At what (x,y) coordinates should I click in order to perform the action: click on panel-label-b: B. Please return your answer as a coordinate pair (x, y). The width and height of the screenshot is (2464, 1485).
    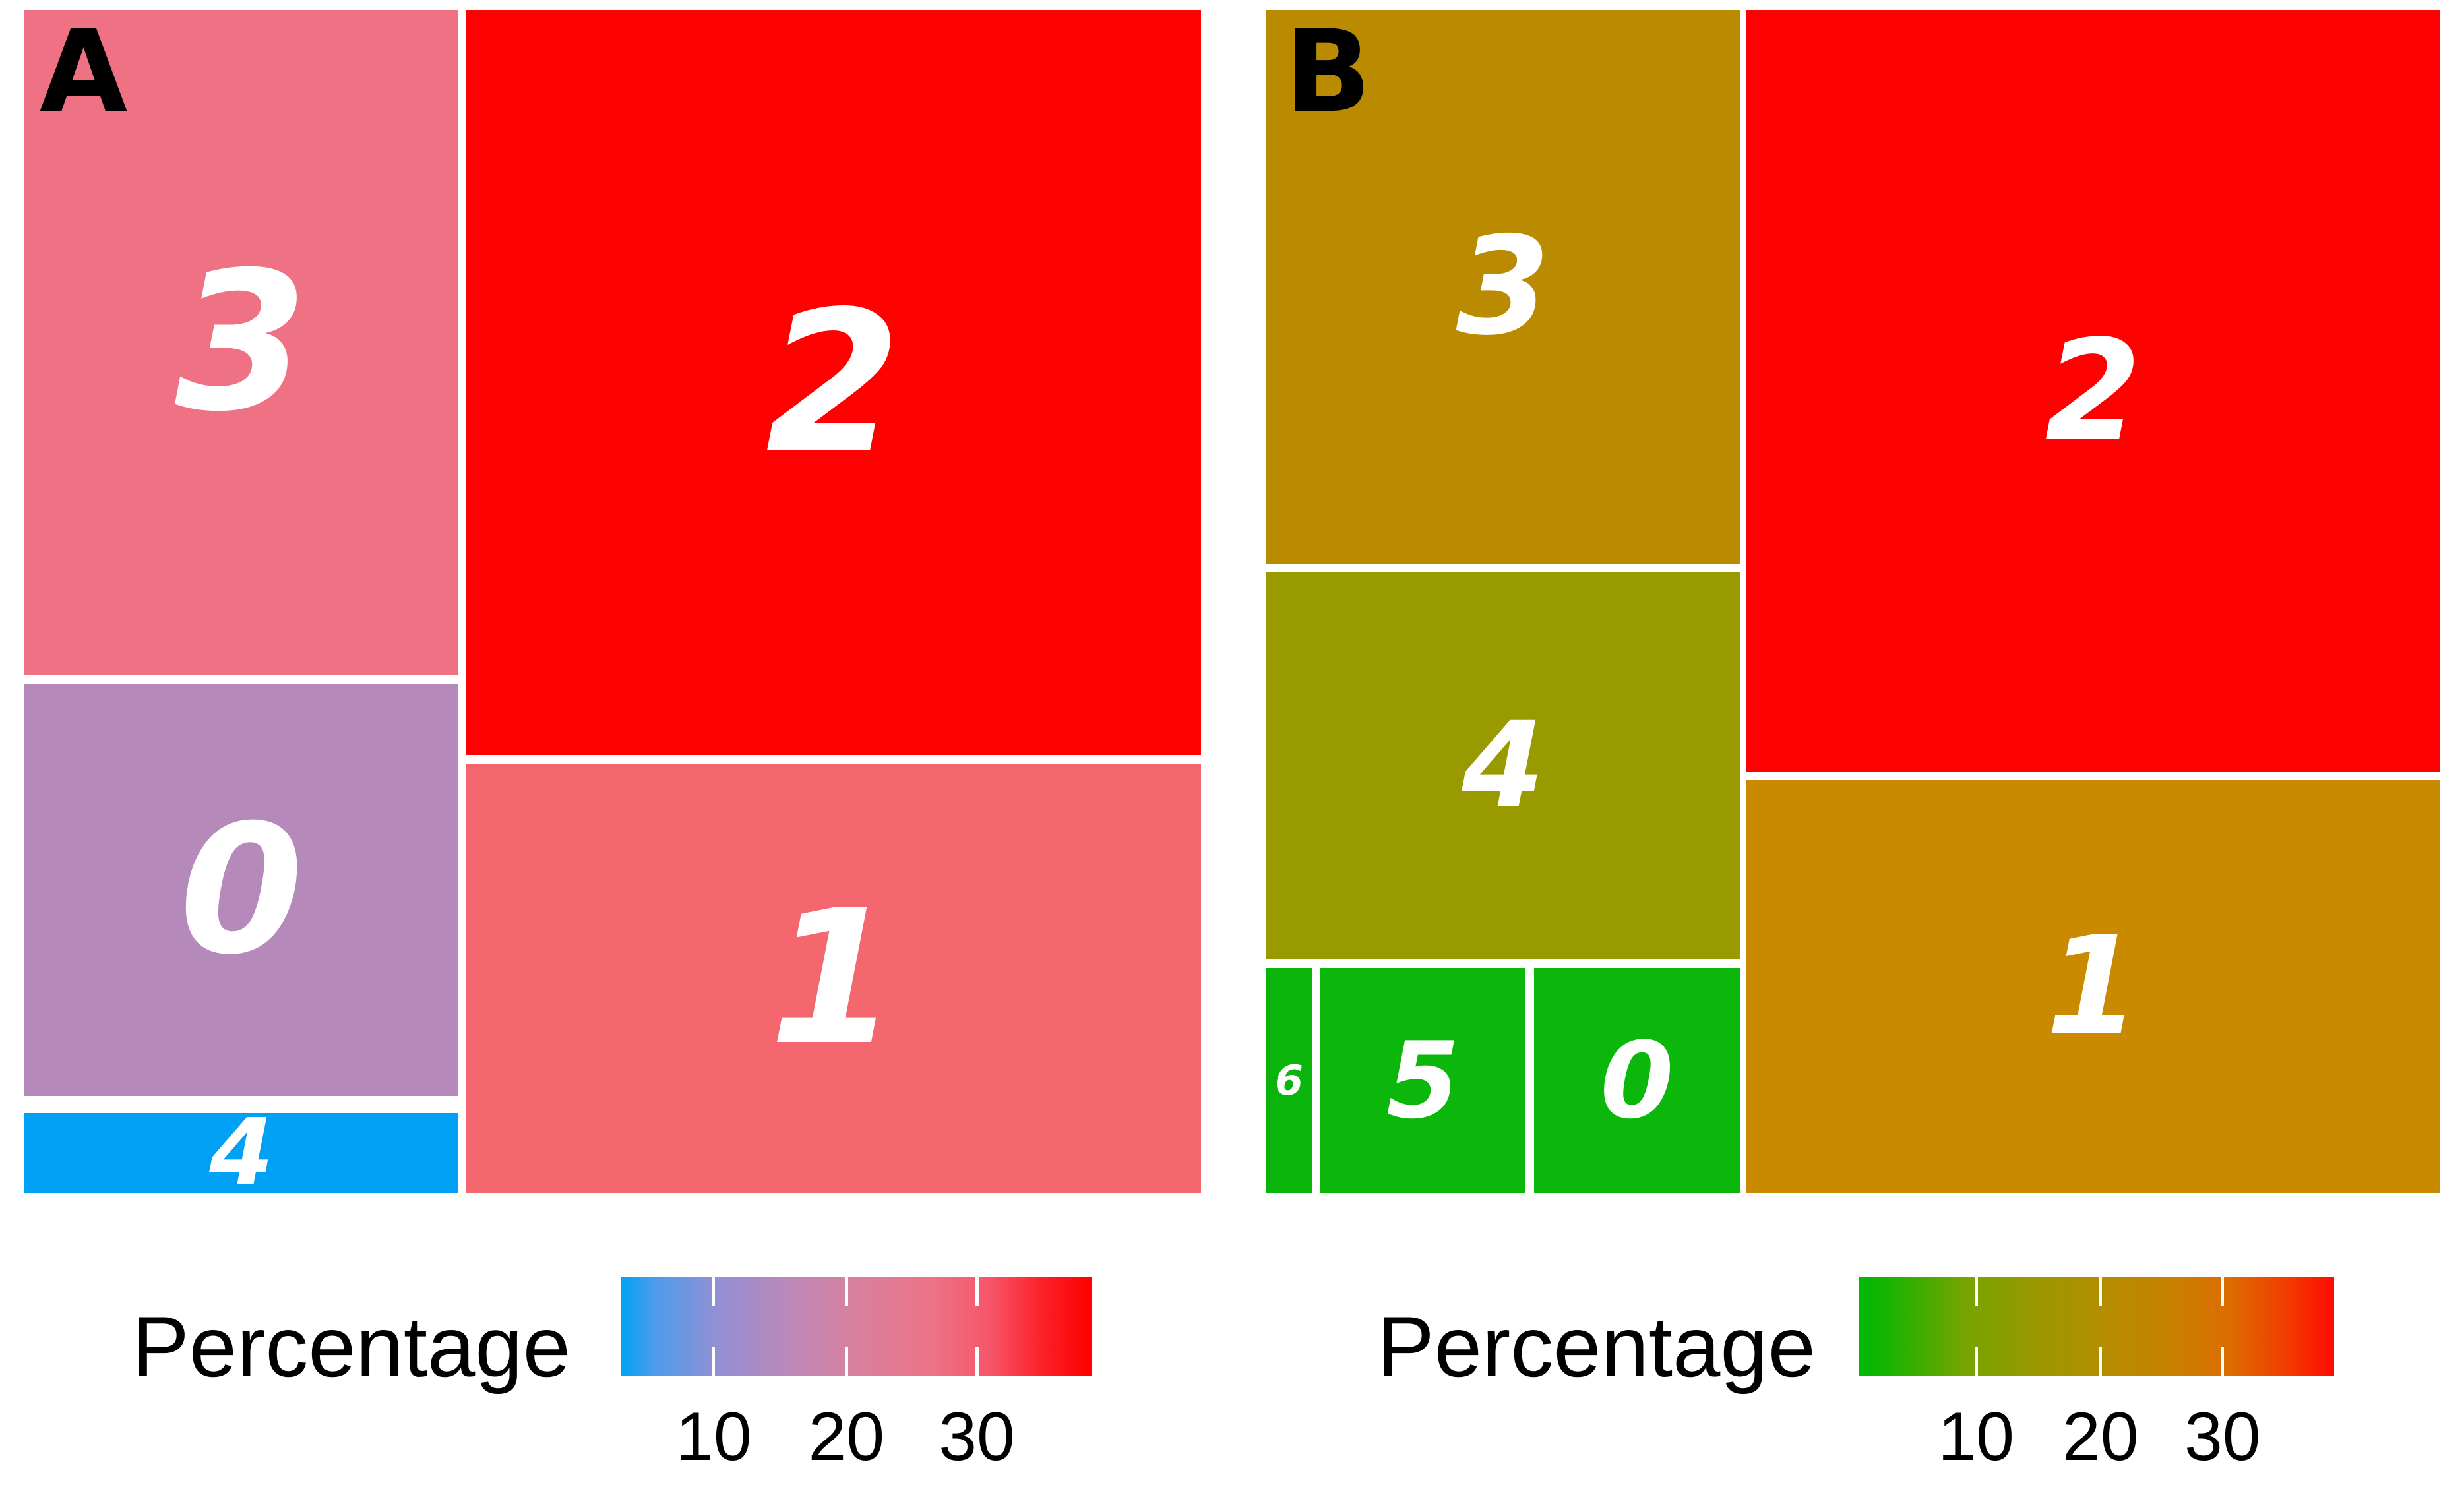
    Looking at the image, I should click on (1328, 71).